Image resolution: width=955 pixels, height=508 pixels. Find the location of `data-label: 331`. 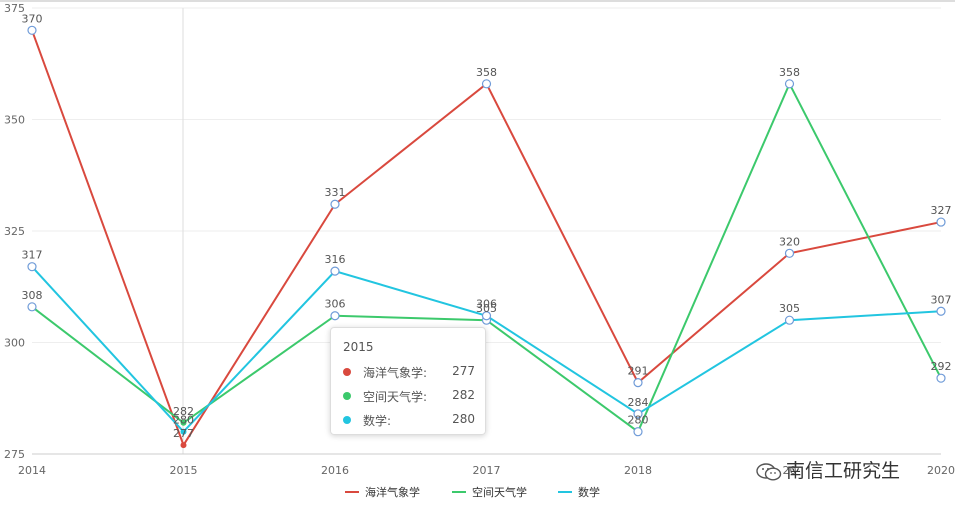

data-label: 331 is located at coordinates (335, 192).